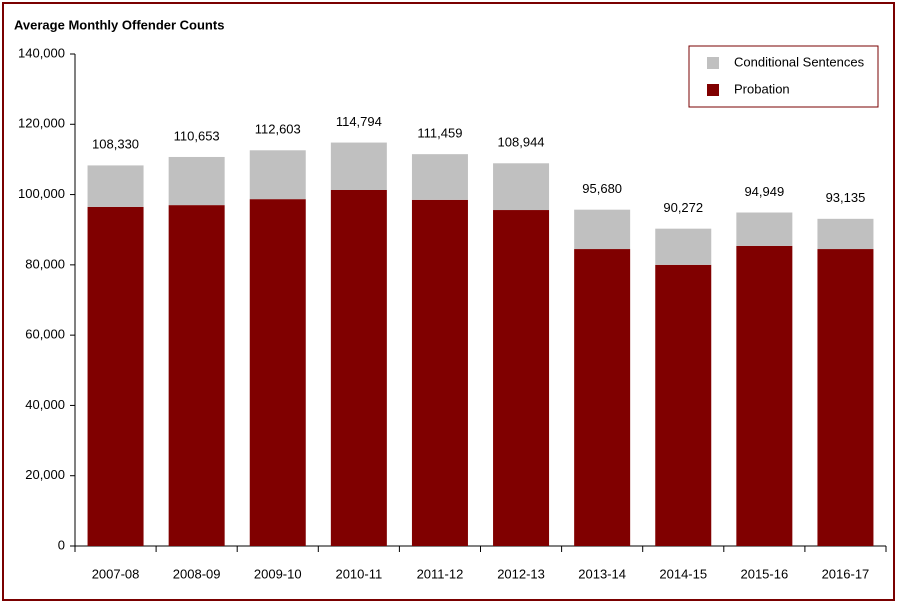 This screenshot has height=604, width=898. Describe the element at coordinates (278, 129) in the screenshot. I see `total-label: 112,603` at that location.